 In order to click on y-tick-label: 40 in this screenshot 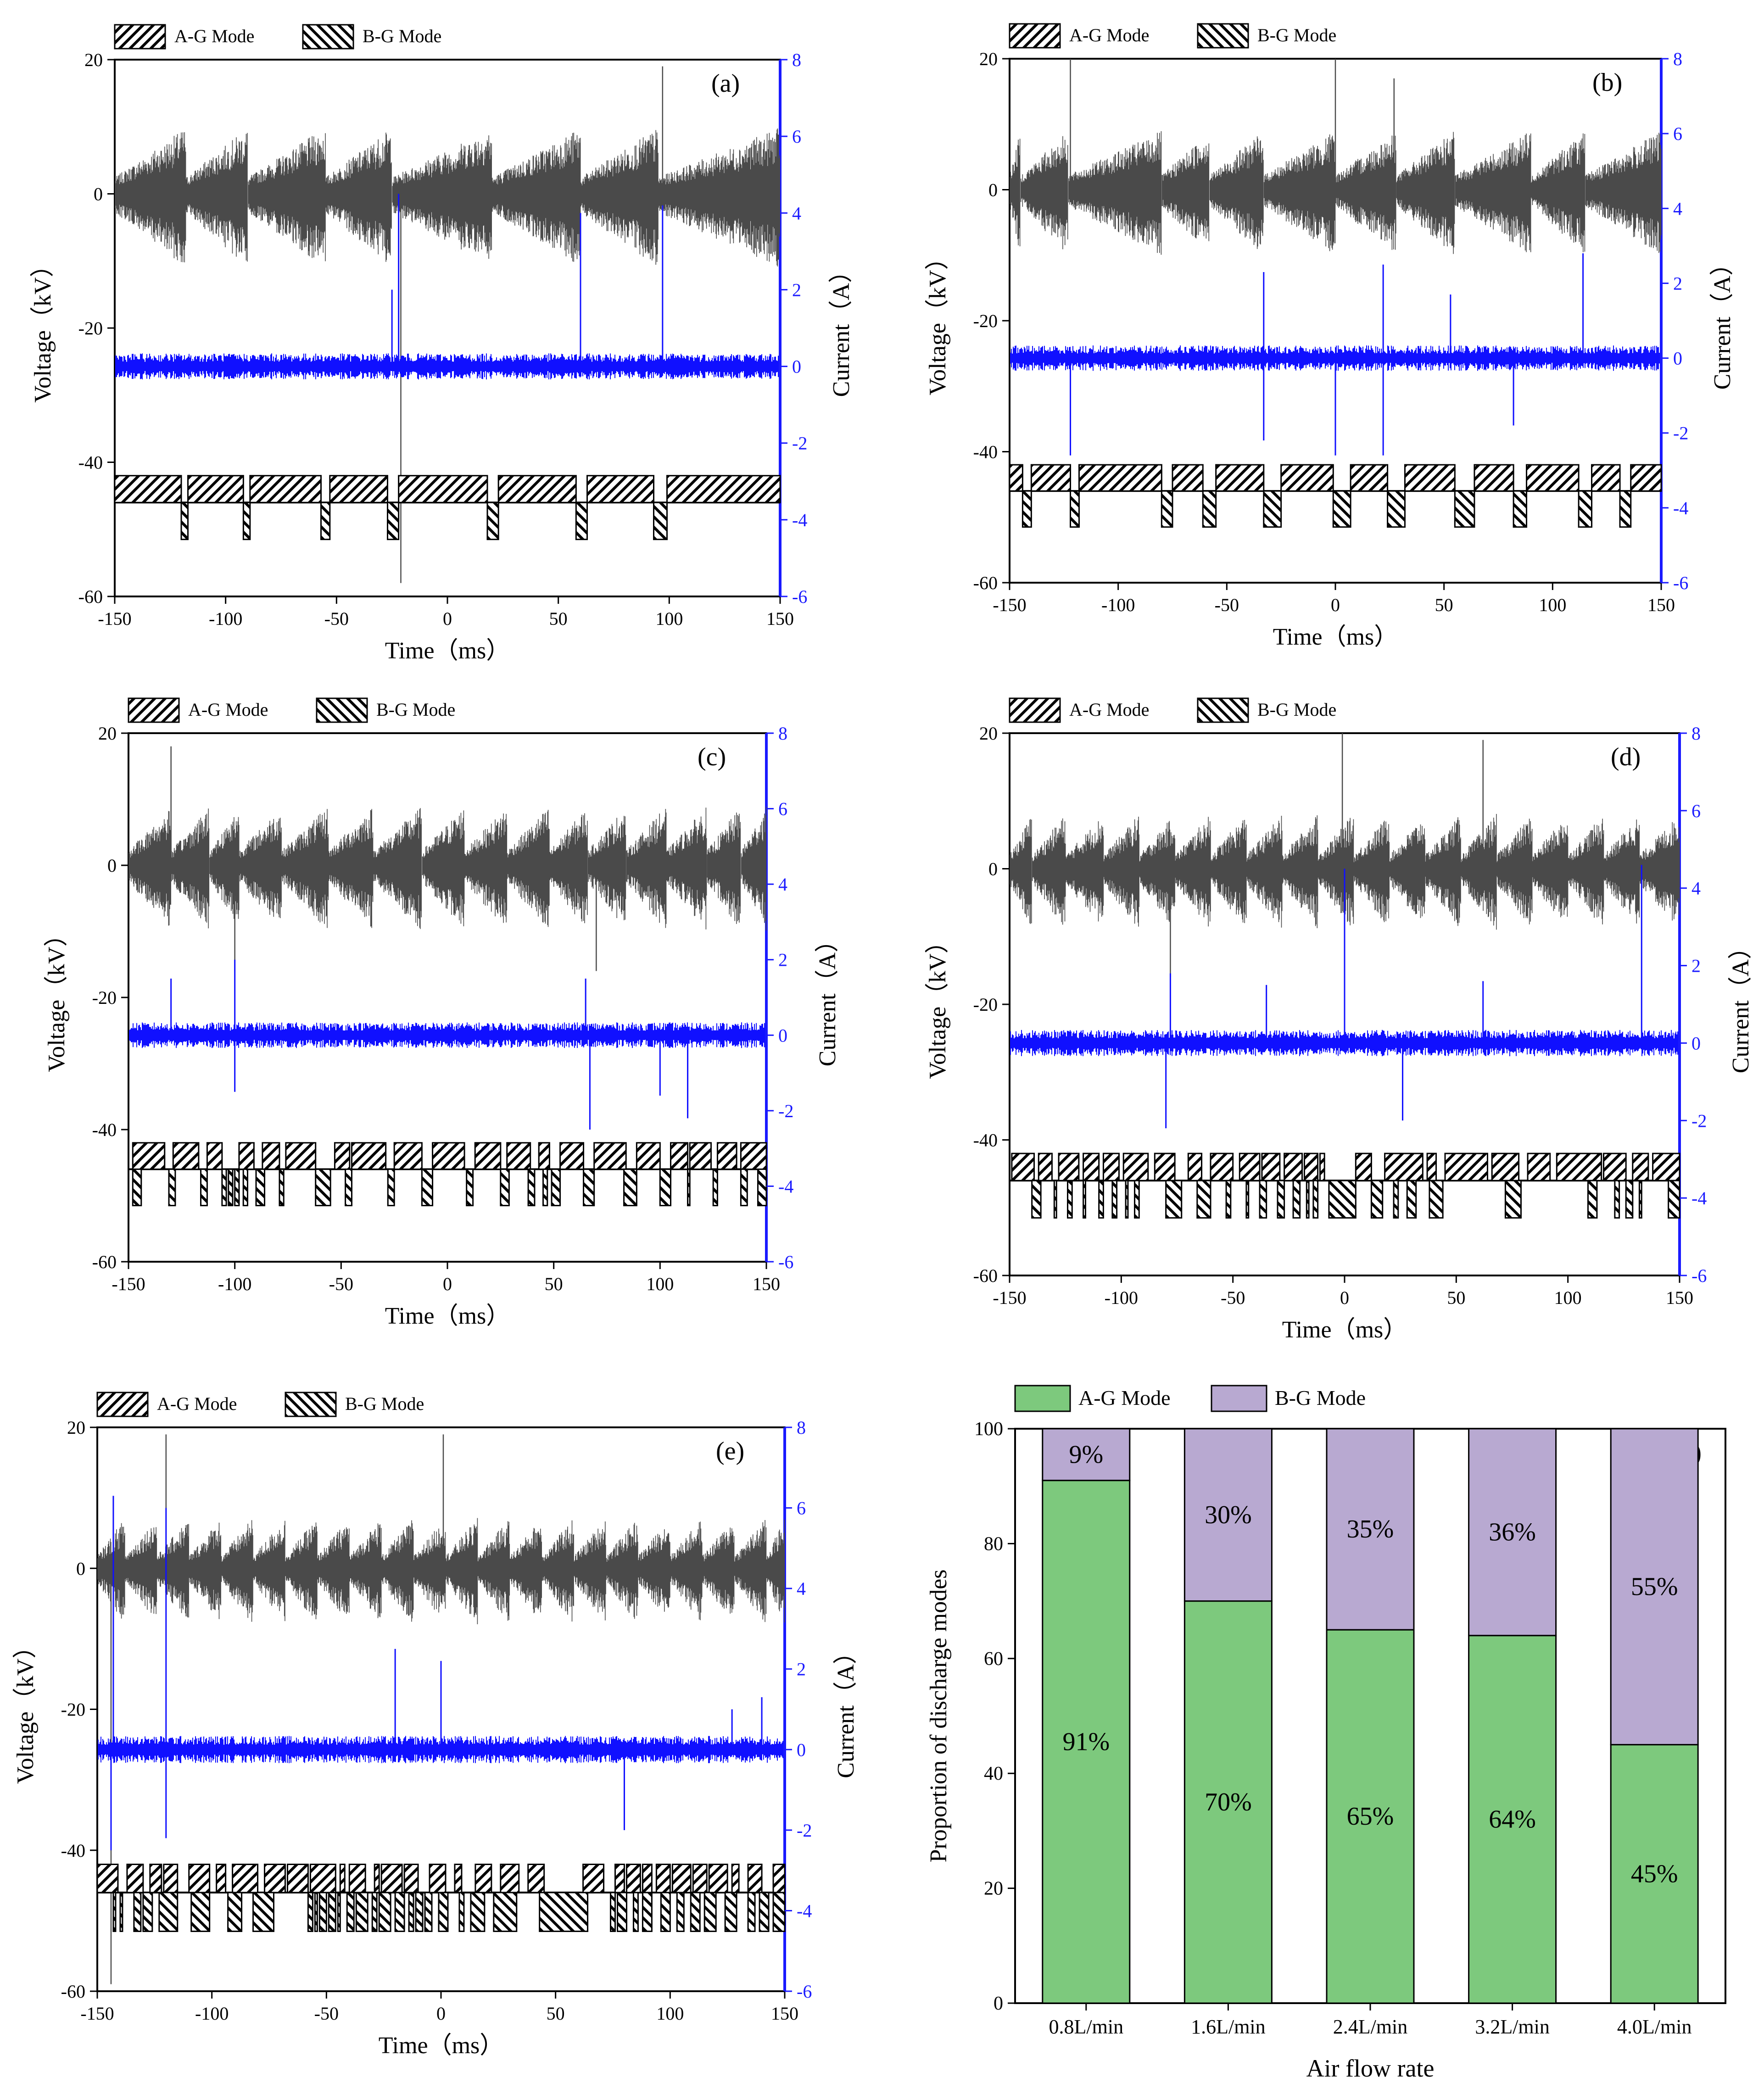, I will do `click(993, 1773)`.